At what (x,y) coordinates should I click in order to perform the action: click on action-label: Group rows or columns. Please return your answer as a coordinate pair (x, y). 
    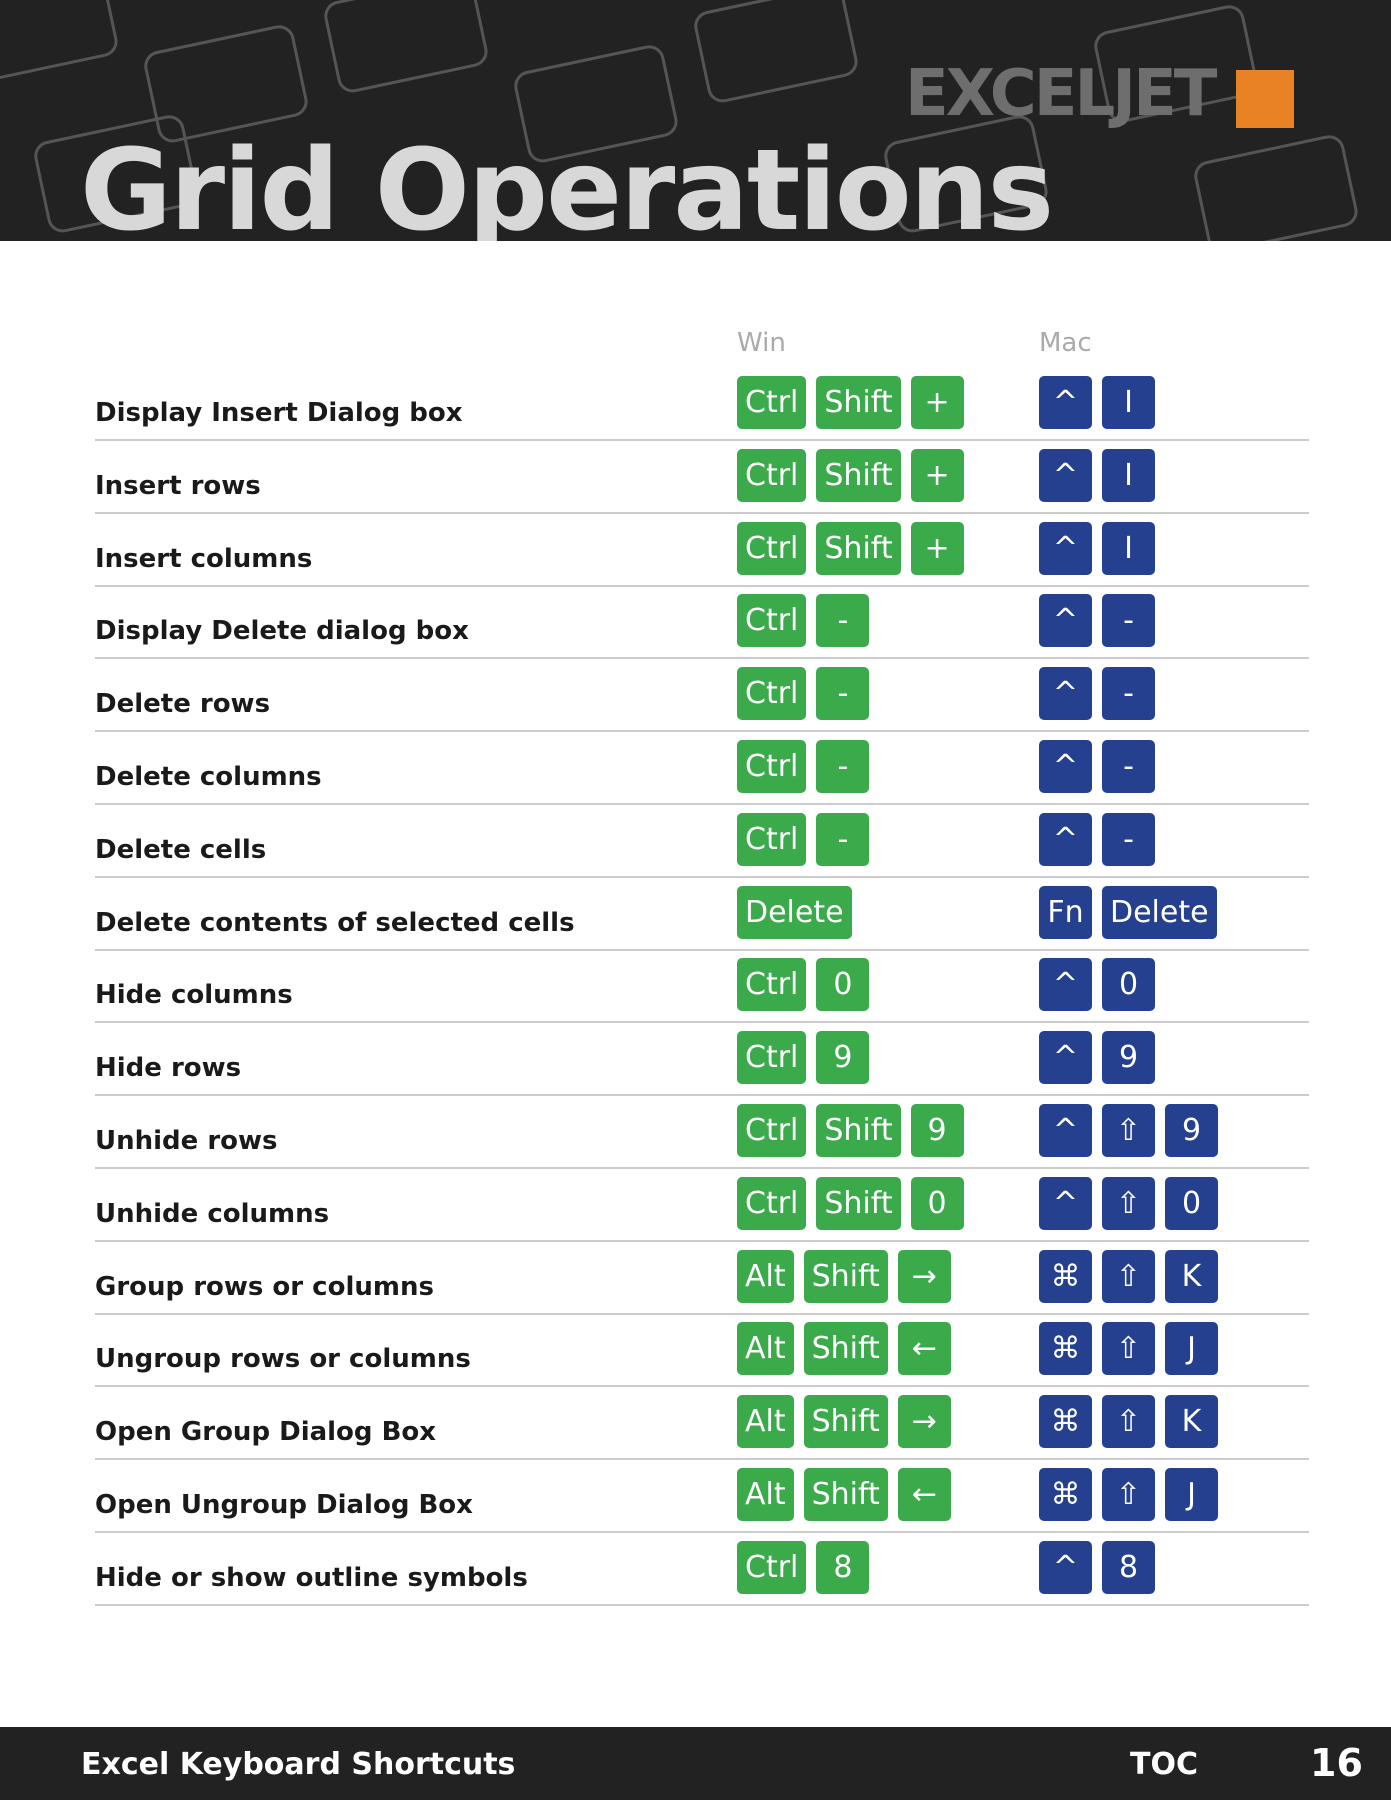
    Looking at the image, I should click on (264, 1286).